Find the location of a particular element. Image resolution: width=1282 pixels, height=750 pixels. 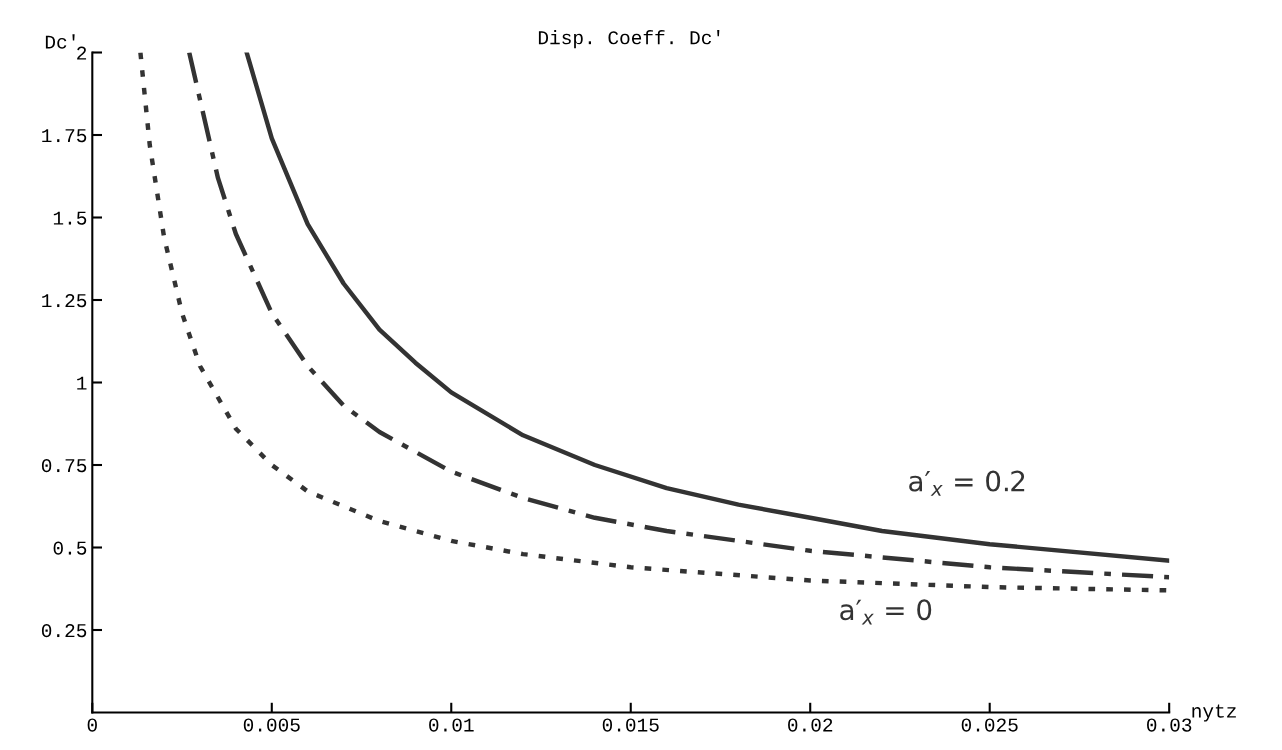

y-tick-label: 1.75 is located at coordinates (64, 136).